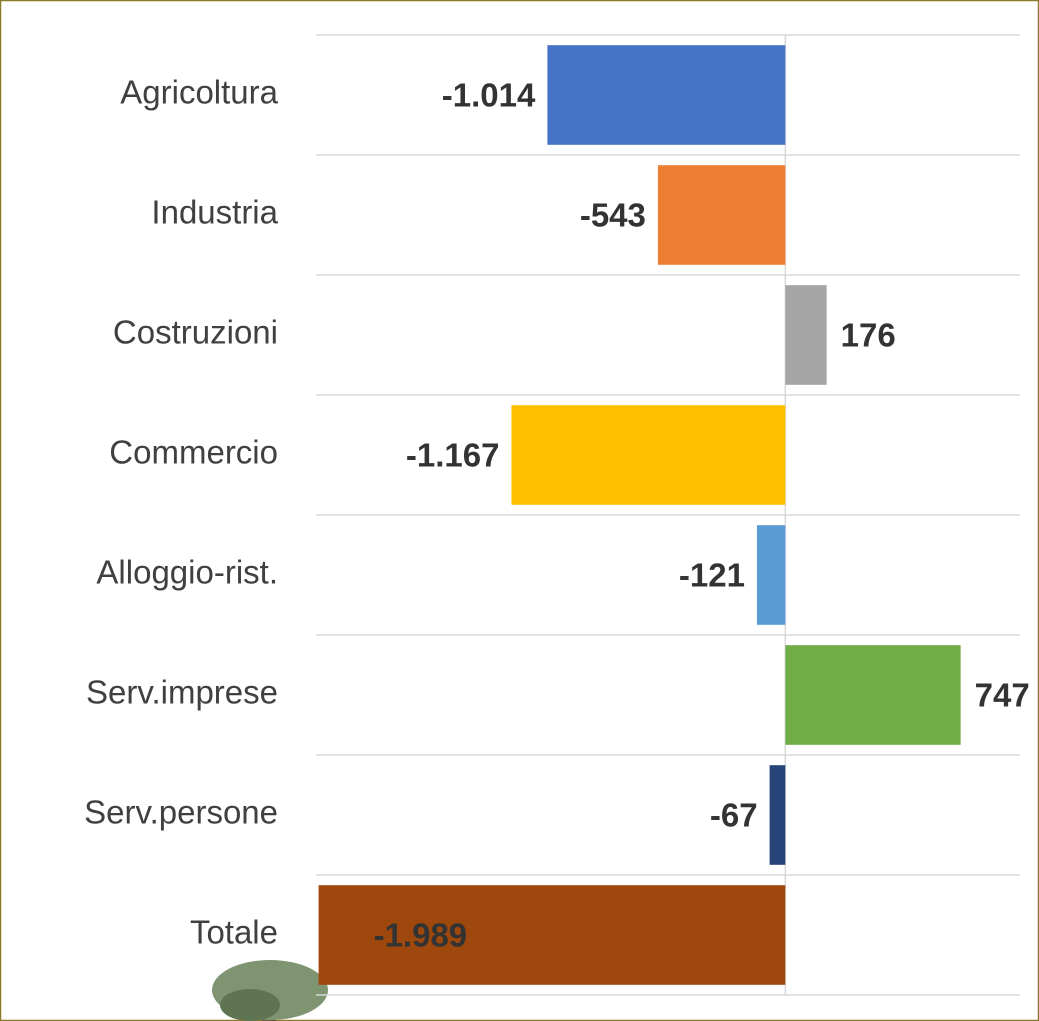 The width and height of the screenshot is (1039, 1021). I want to click on category-label: Alloggio-rist., so click(187, 572).